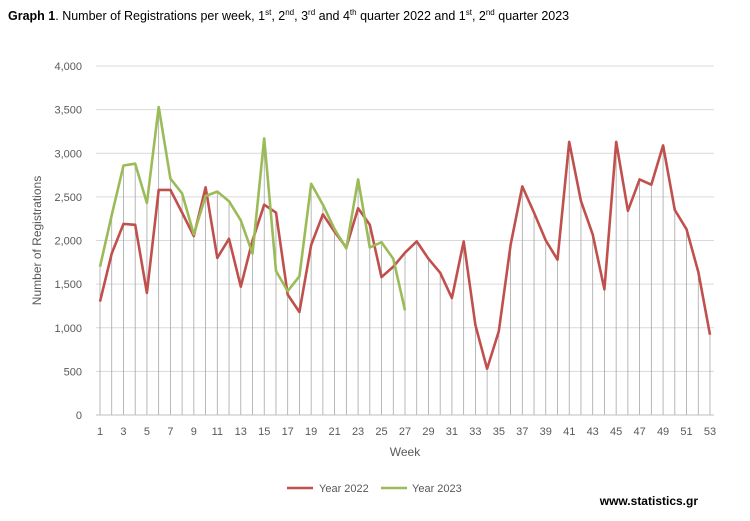 This screenshot has width=750, height=521. I want to click on source-credit: www.statistics.gr, so click(648, 501).